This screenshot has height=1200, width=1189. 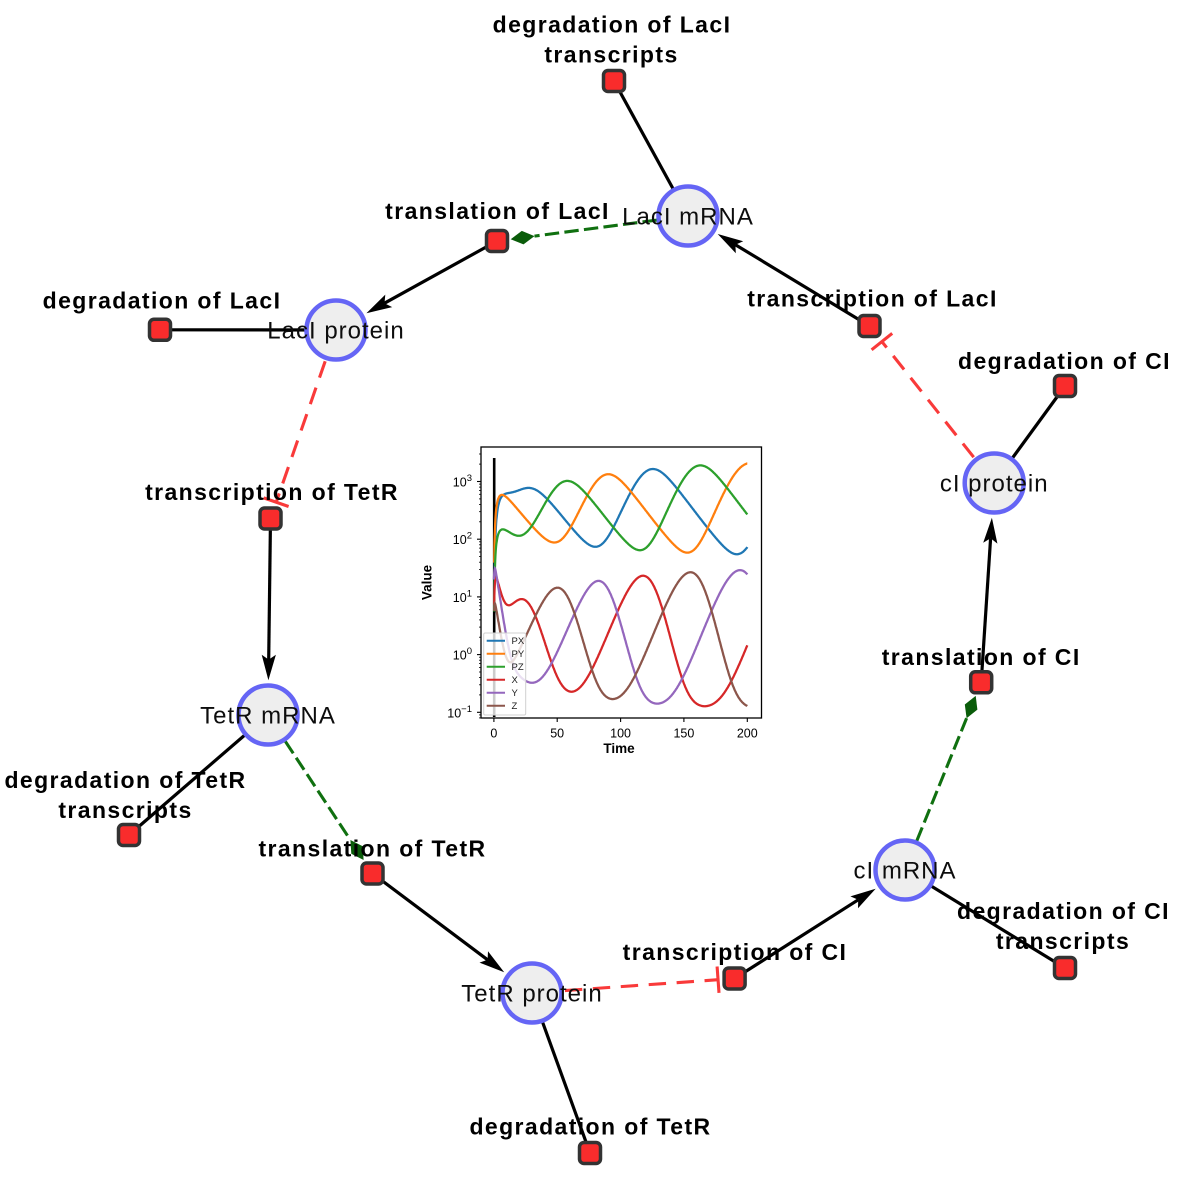 I want to click on svg-text: LacI protein, so click(x=335, y=331).